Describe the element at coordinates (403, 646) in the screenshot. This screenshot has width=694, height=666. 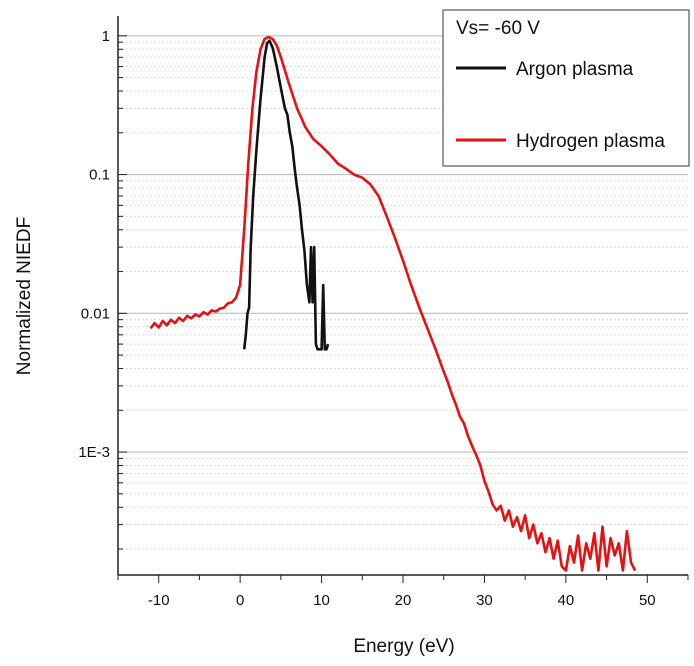
I see `x-axis-label: Energy (eV)` at that location.